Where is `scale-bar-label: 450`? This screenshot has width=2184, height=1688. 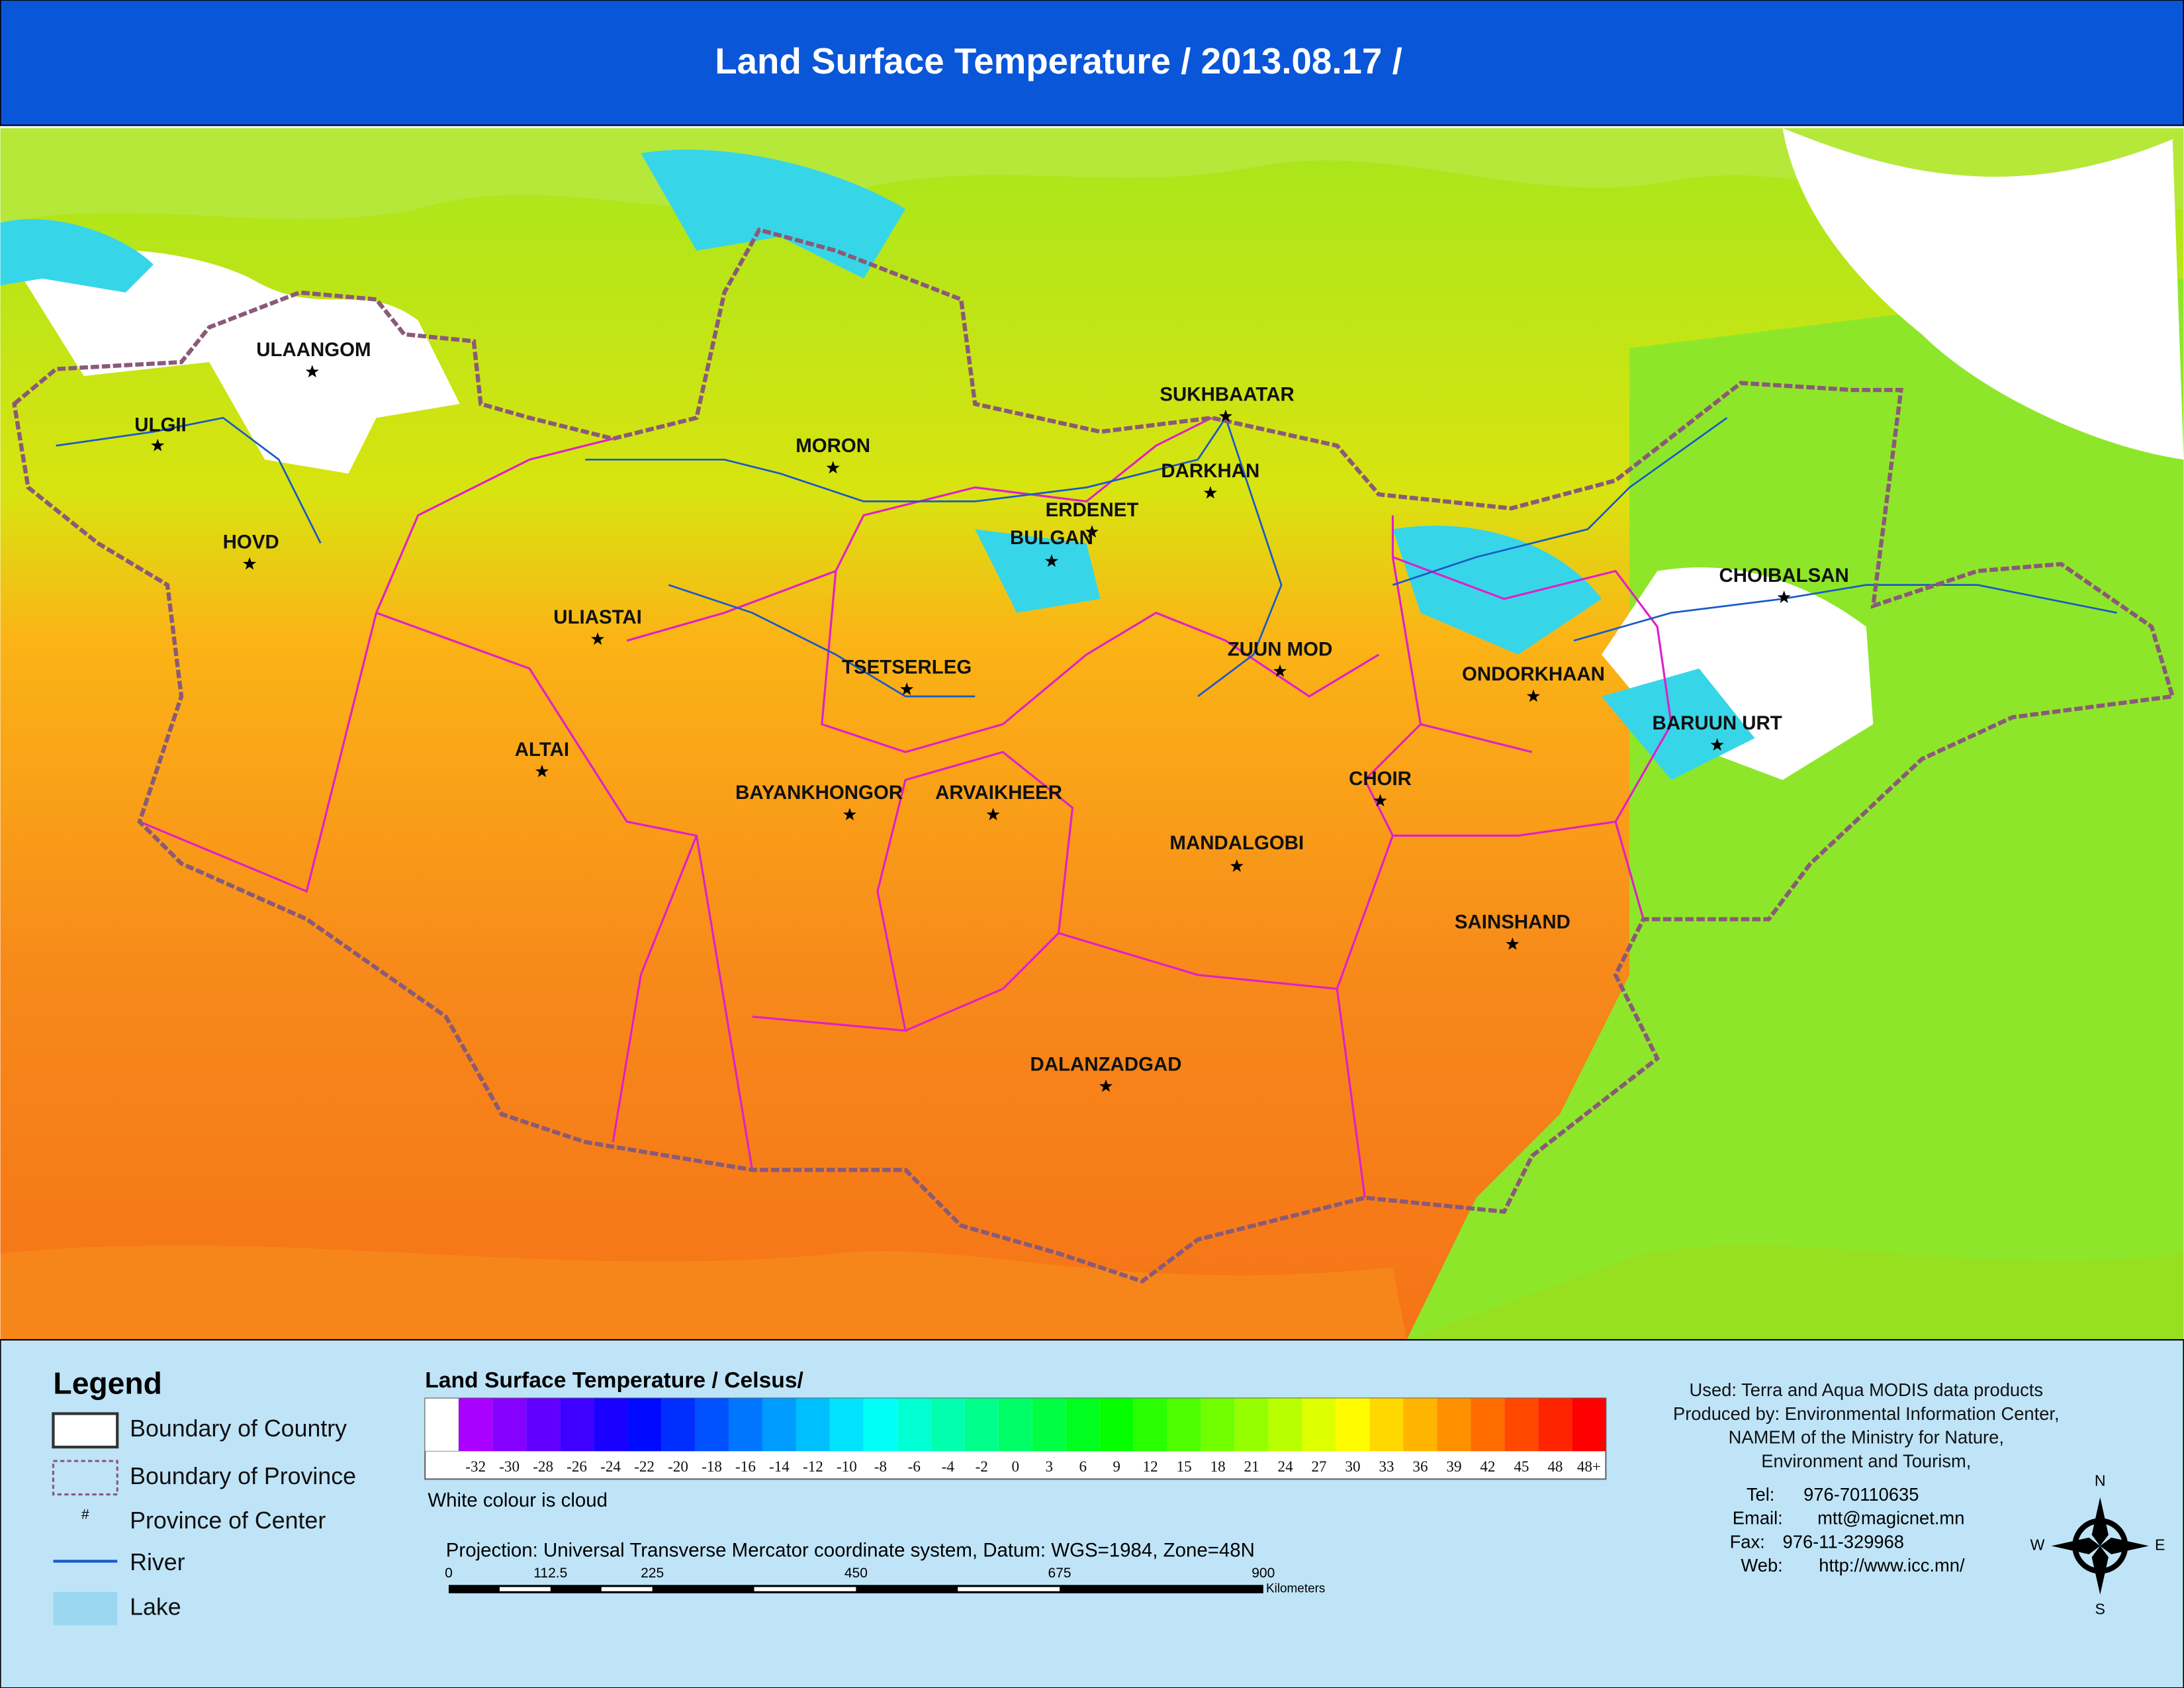
scale-bar-label: 450 is located at coordinates (856, 1573).